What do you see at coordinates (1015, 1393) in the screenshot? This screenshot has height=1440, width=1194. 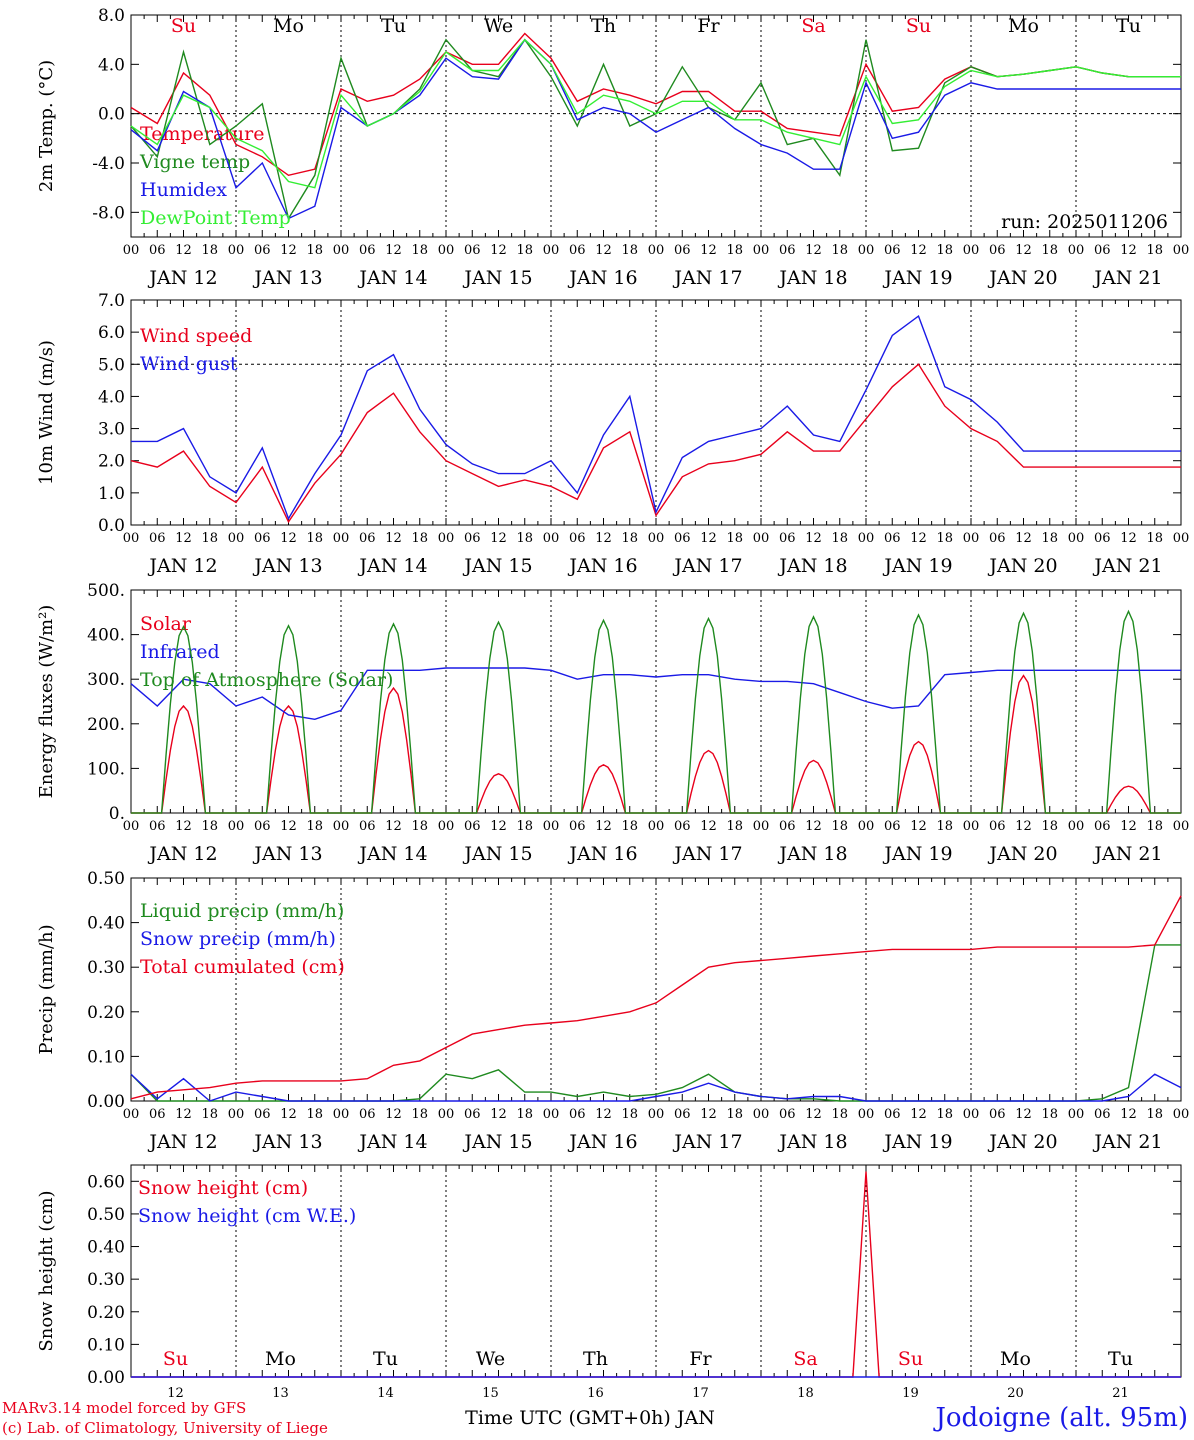 I see `day-number-label: 20` at bounding box center [1015, 1393].